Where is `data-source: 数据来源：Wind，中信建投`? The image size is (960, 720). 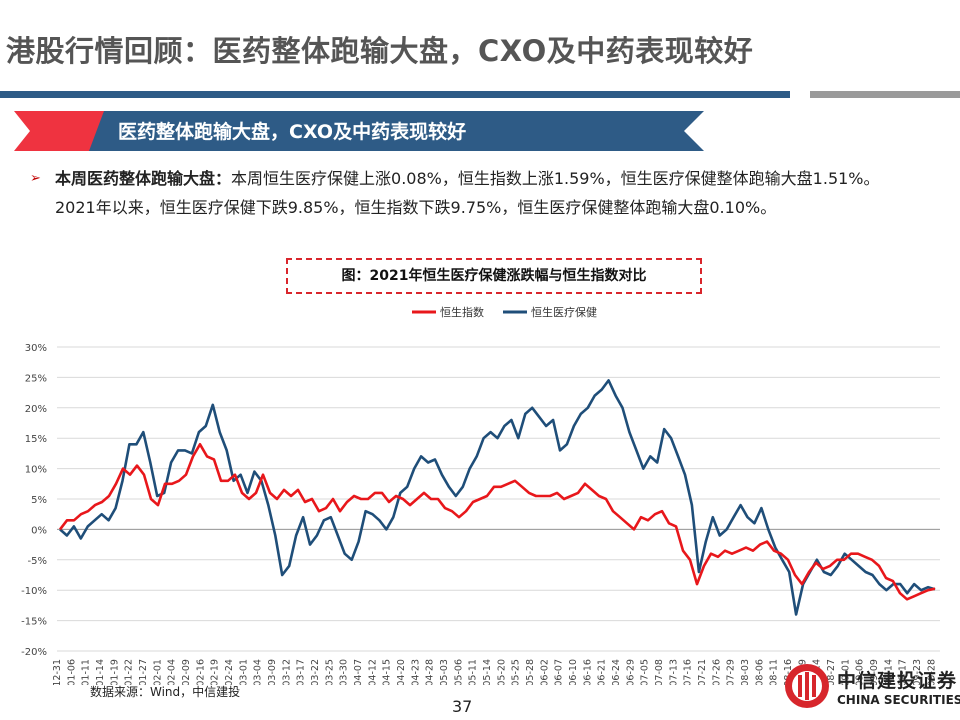
data-source: 数据来源：Wind，中信建投 is located at coordinates (165, 692).